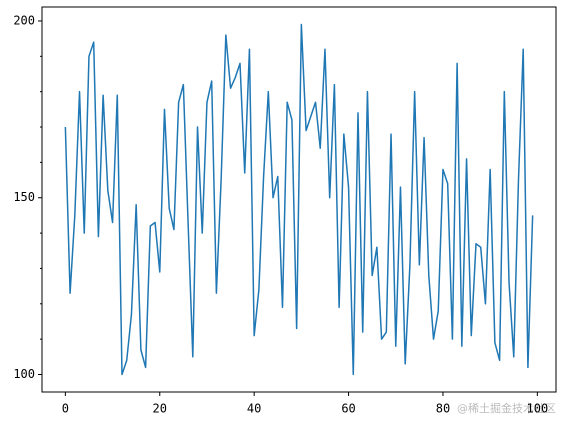 This screenshot has height=426, width=564. Describe the element at coordinates (254, 409) in the screenshot. I see `x-tick-label: 40` at that location.